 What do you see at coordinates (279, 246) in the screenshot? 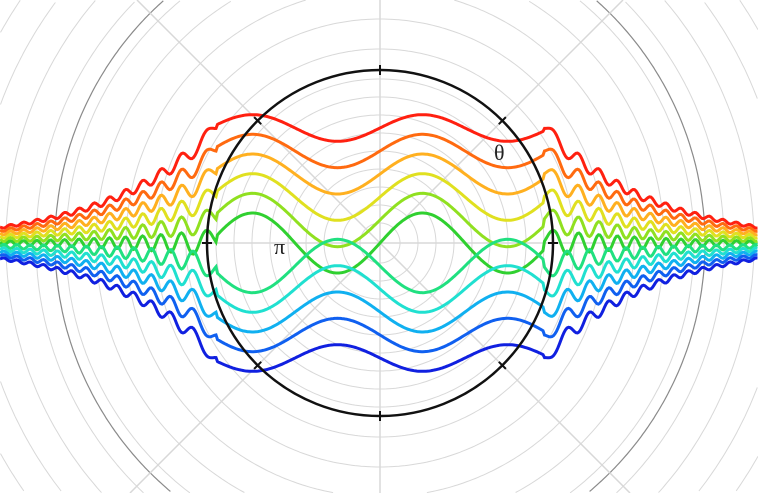
I see `pi-label: π` at bounding box center [279, 246].